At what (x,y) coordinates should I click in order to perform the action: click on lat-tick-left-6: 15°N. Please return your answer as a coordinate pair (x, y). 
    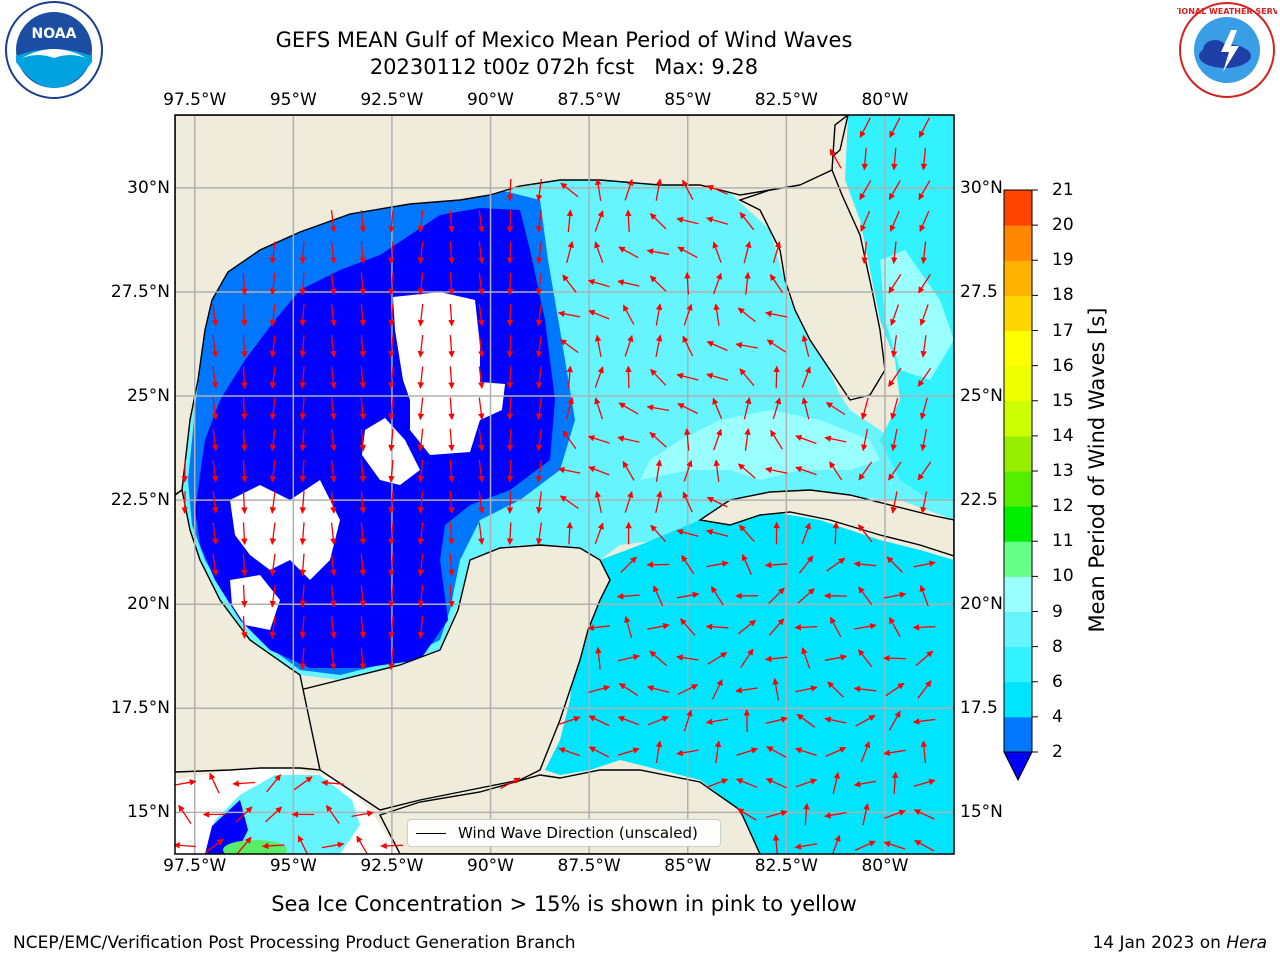
    Looking at the image, I should click on (148, 812).